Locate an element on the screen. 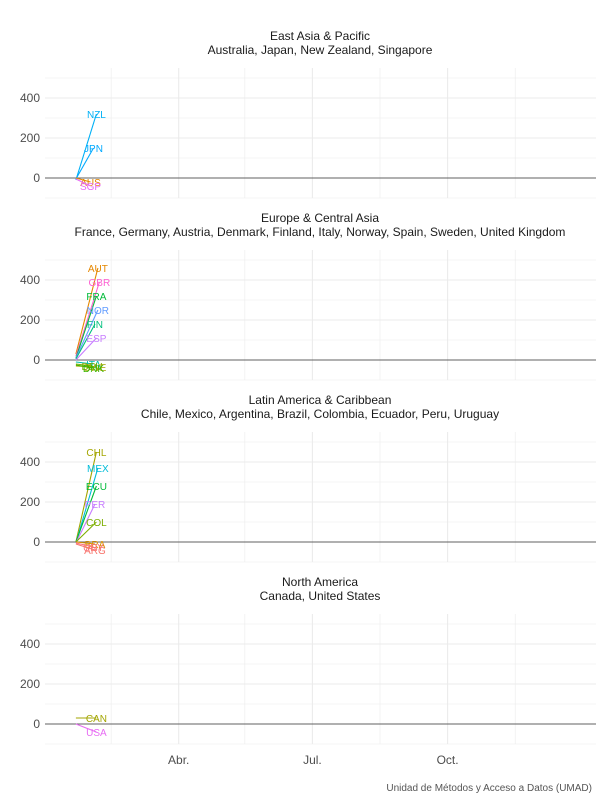  series-line-per is located at coordinates (85, 523).